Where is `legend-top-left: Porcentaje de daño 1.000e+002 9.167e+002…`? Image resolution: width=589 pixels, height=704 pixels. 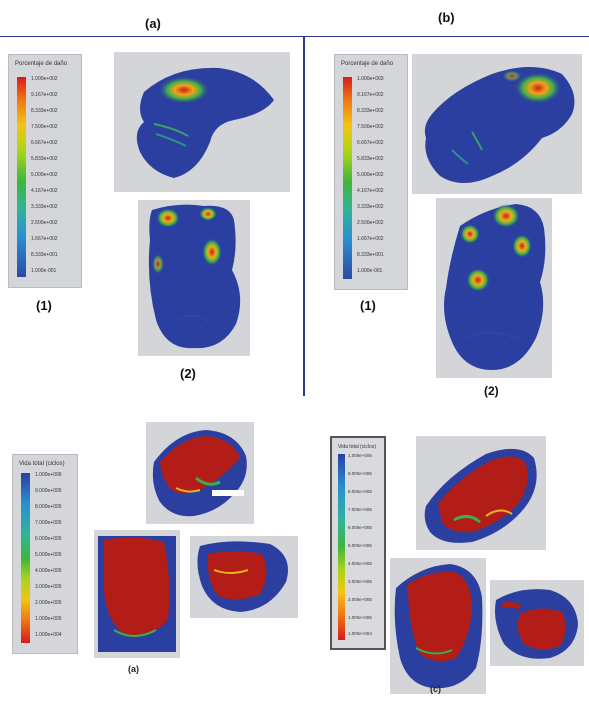 legend-top-left: Porcentaje de daño 1.000e+002 9.167e+002… is located at coordinates (45, 171).